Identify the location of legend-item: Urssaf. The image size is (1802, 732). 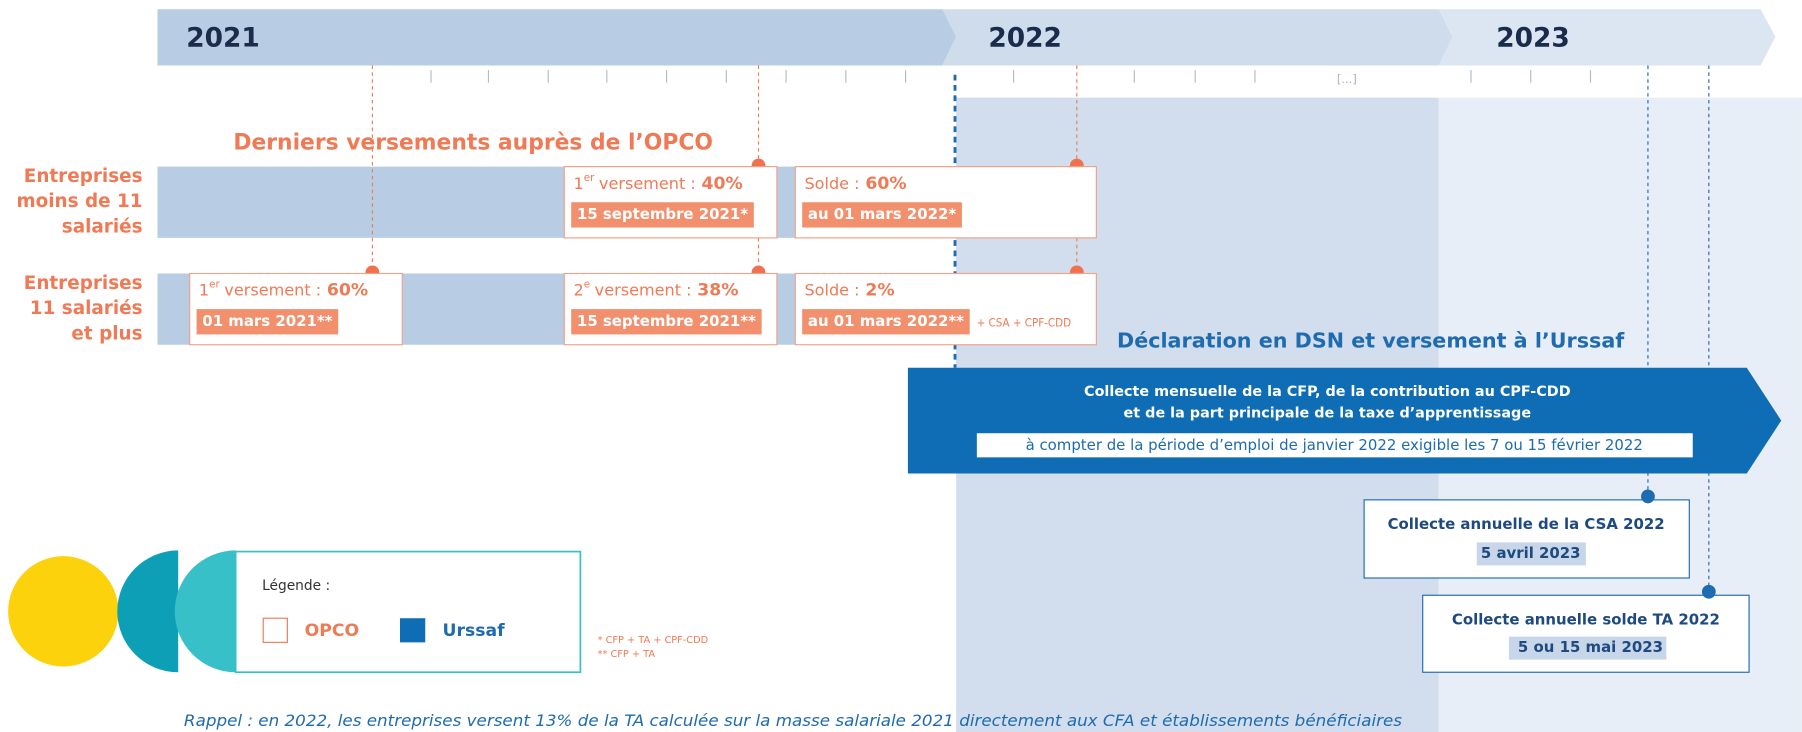
(473, 631).